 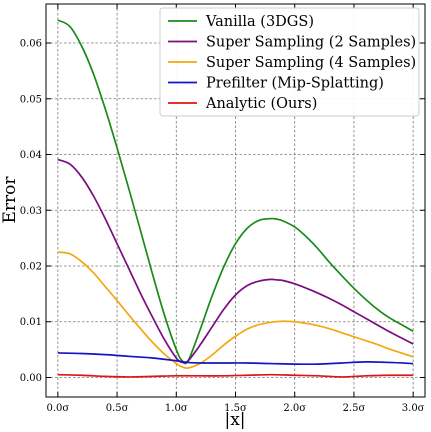 What do you see at coordinates (31, 267) in the screenshot?
I see `y-tick-label: 0.02` at bounding box center [31, 267].